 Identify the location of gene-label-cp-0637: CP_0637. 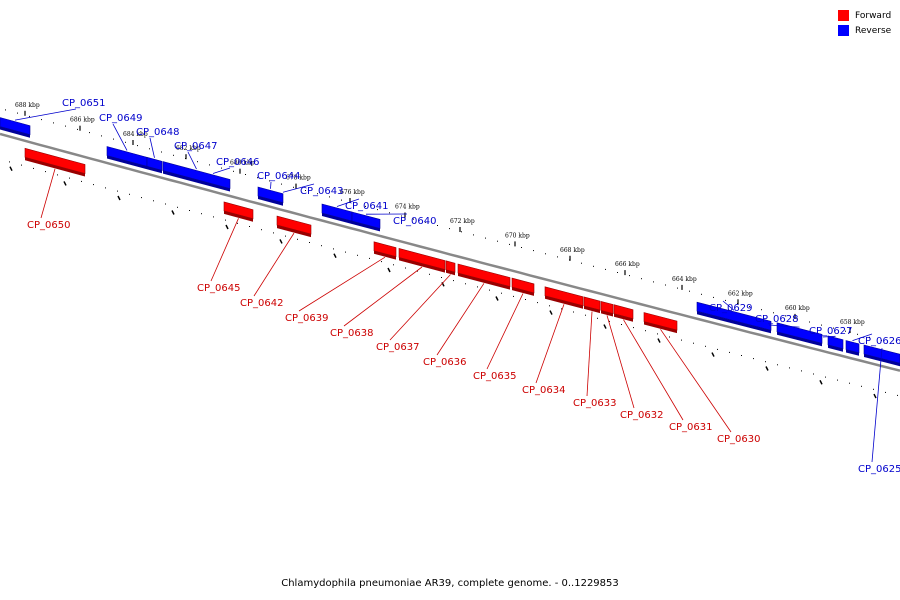
(397, 347).